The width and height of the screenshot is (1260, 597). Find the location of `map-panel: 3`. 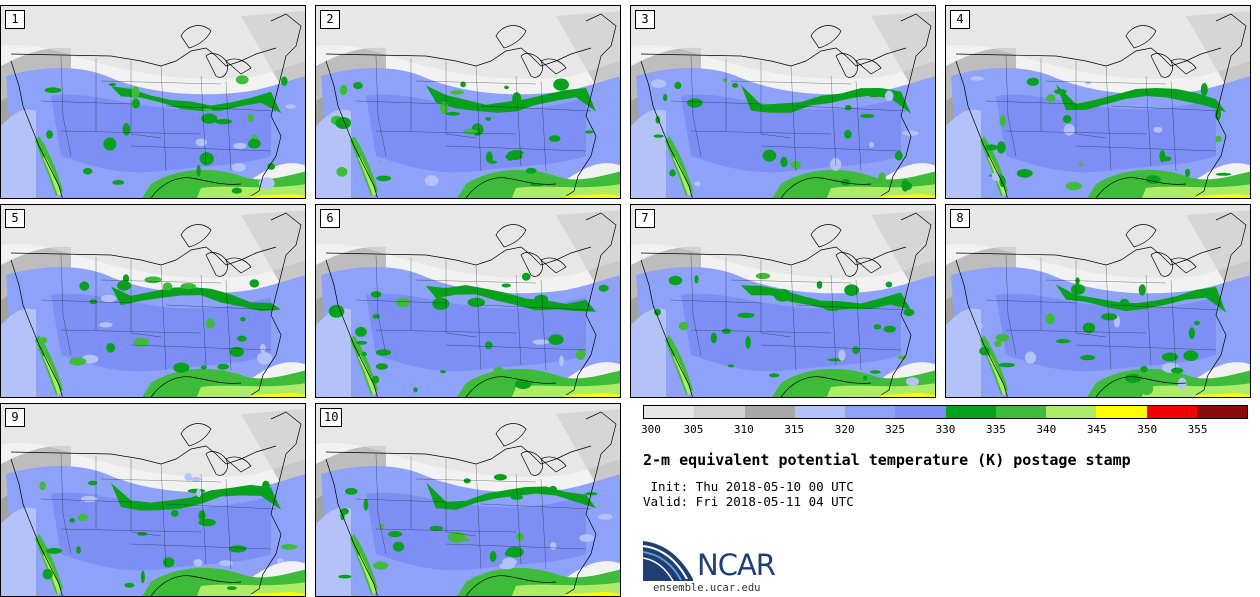

map-panel: 3 is located at coordinates (783, 102).